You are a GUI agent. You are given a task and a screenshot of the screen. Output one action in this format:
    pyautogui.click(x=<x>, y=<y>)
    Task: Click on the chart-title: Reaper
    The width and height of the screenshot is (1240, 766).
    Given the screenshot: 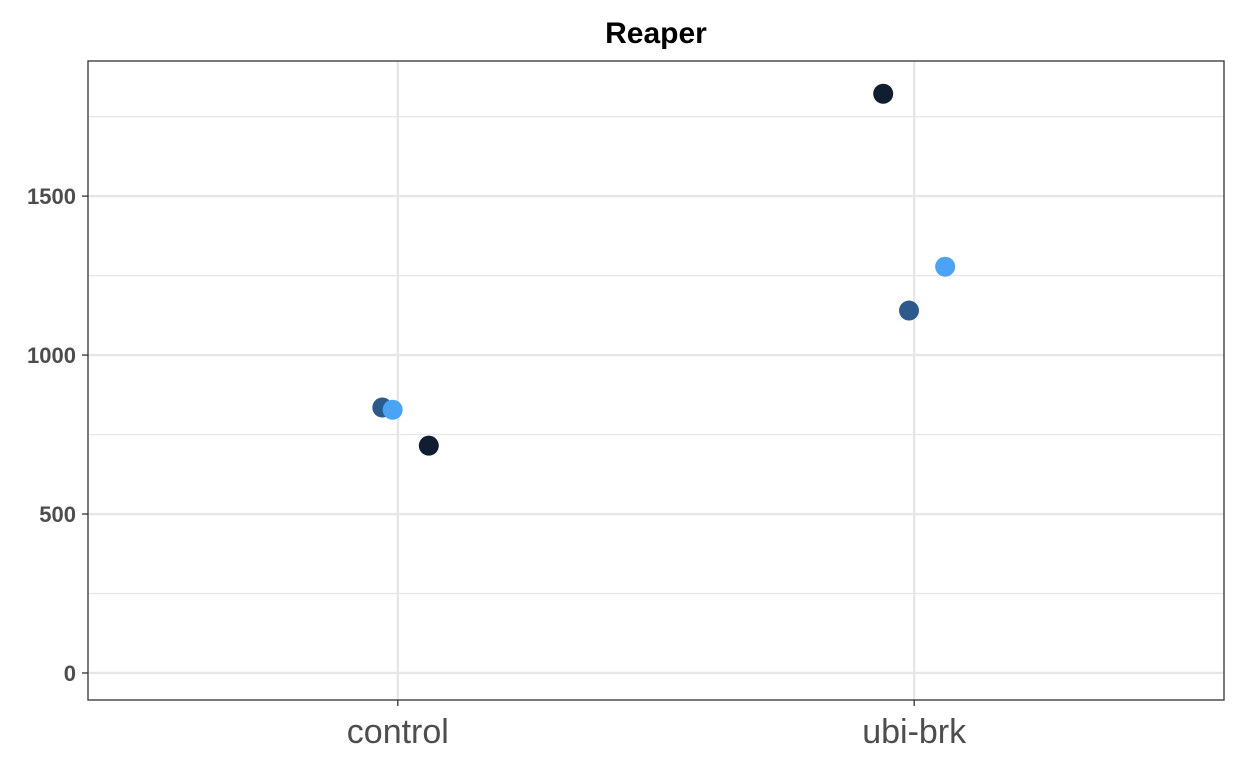 What is the action you would take?
    pyautogui.click(x=656, y=33)
    